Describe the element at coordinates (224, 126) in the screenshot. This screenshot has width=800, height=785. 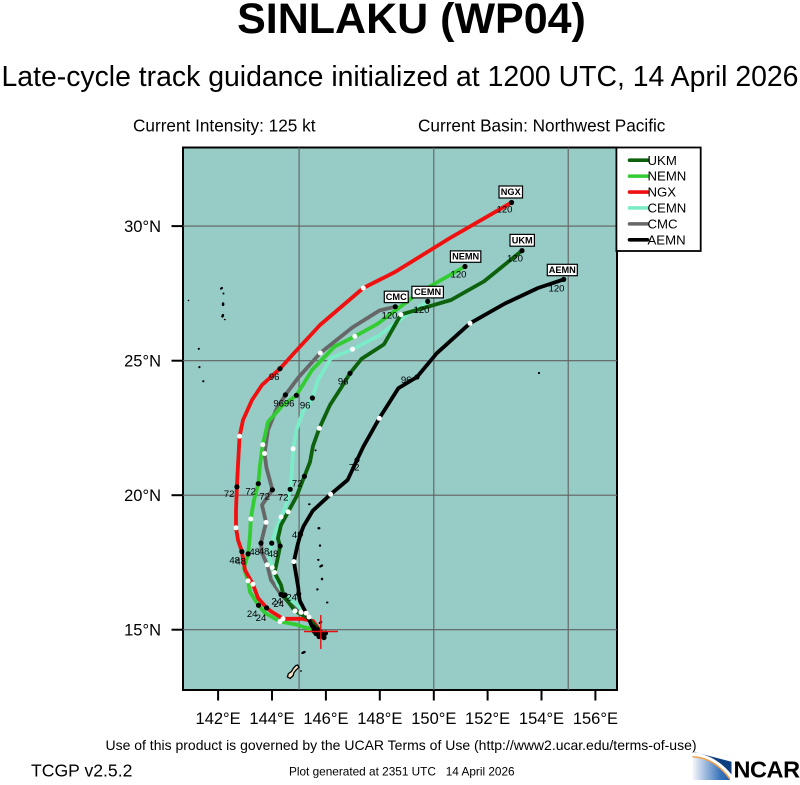
I see `svg-text: Current Intensity: 125 kt` at that location.